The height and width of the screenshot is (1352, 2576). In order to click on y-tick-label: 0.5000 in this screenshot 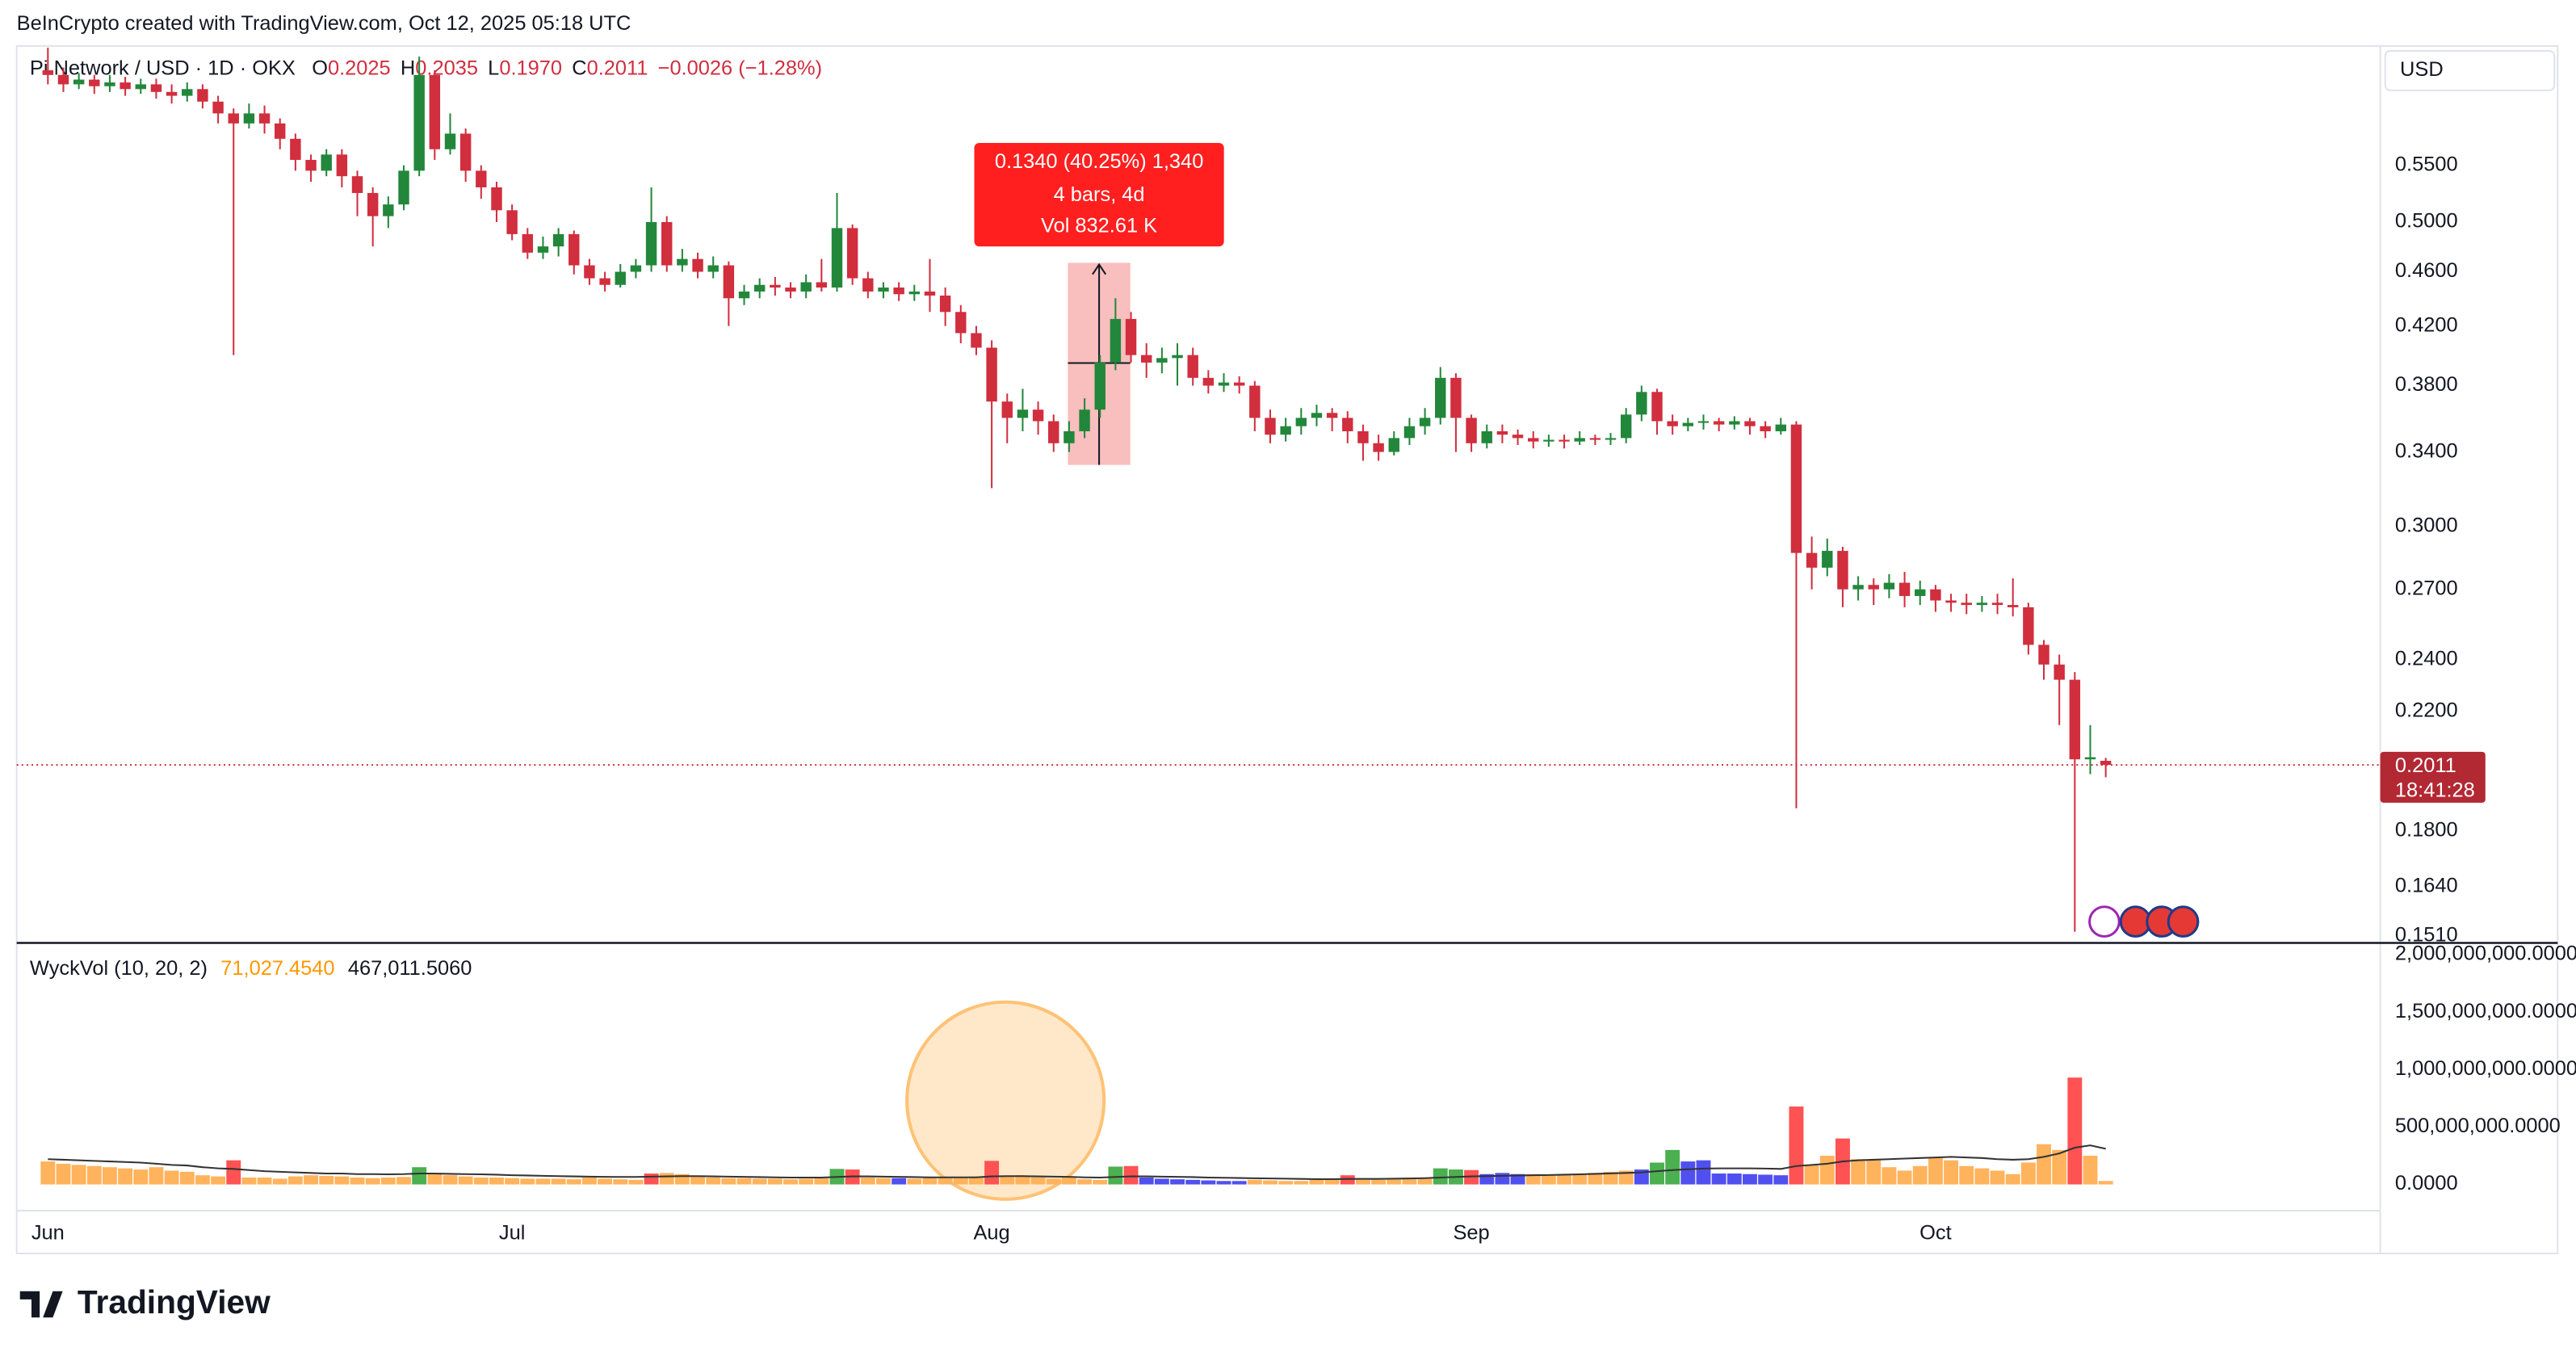, I will do `click(2426, 221)`.